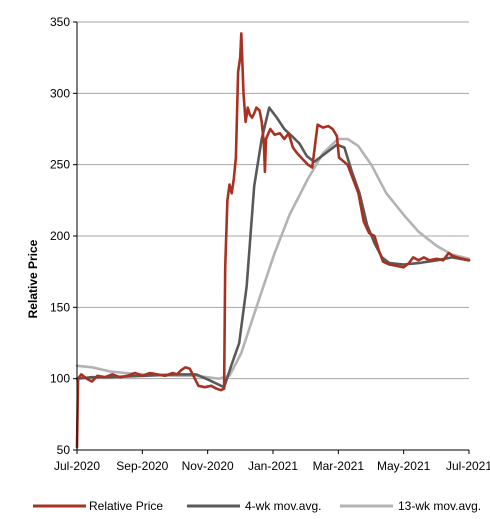  Describe the element at coordinates (468, 466) in the screenshot. I see `x-tick-label: Jul-2021` at that location.